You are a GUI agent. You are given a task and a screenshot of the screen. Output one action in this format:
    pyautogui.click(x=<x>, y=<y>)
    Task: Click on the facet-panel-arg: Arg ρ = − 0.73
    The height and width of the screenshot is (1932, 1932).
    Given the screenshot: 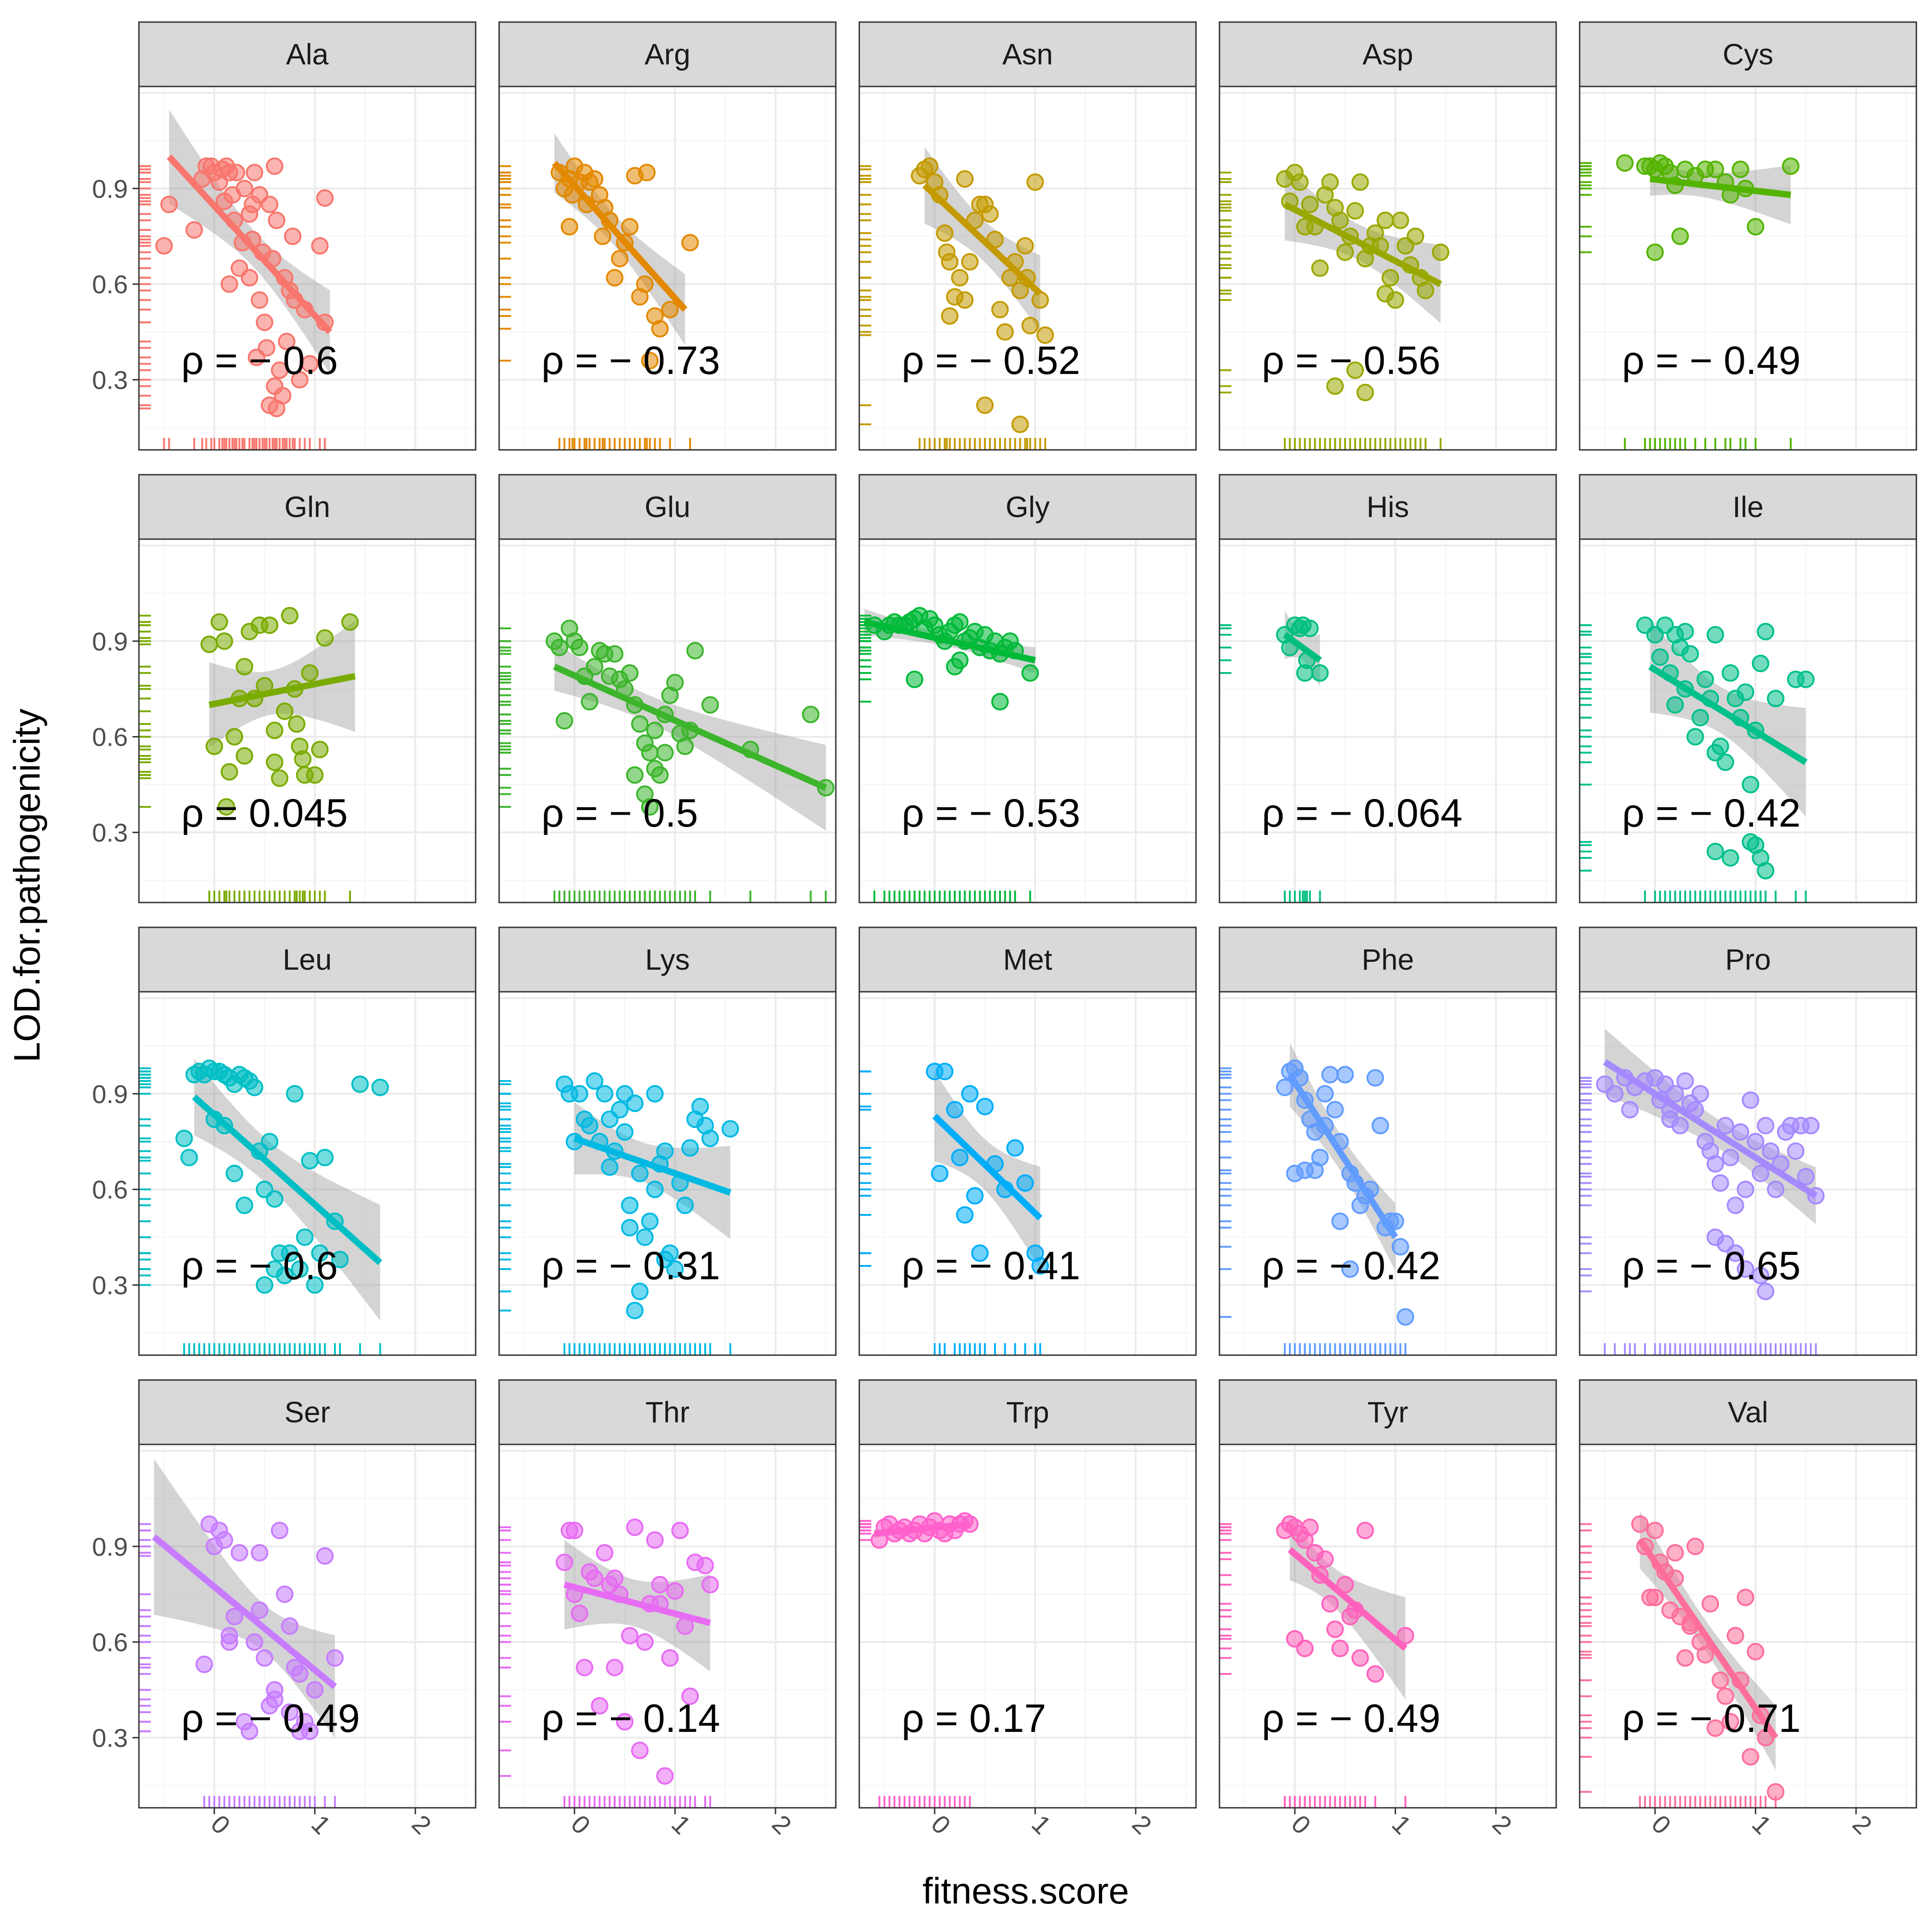 What is the action you would take?
    pyautogui.click(x=667, y=236)
    